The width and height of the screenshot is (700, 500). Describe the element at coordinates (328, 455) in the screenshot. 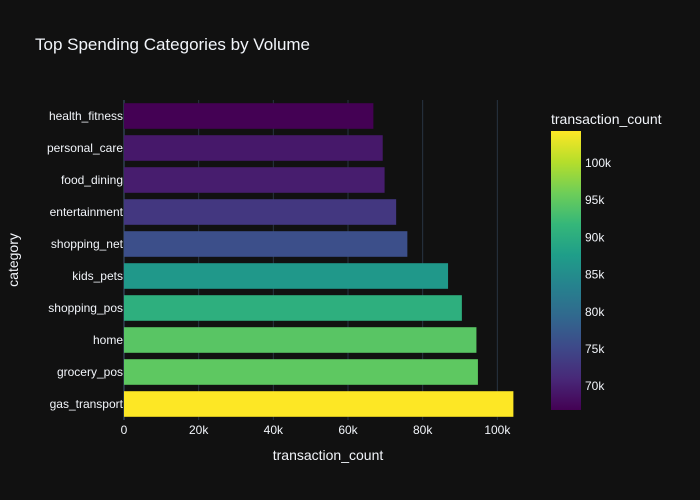

I see `x-axis-title: transaction_count` at that location.